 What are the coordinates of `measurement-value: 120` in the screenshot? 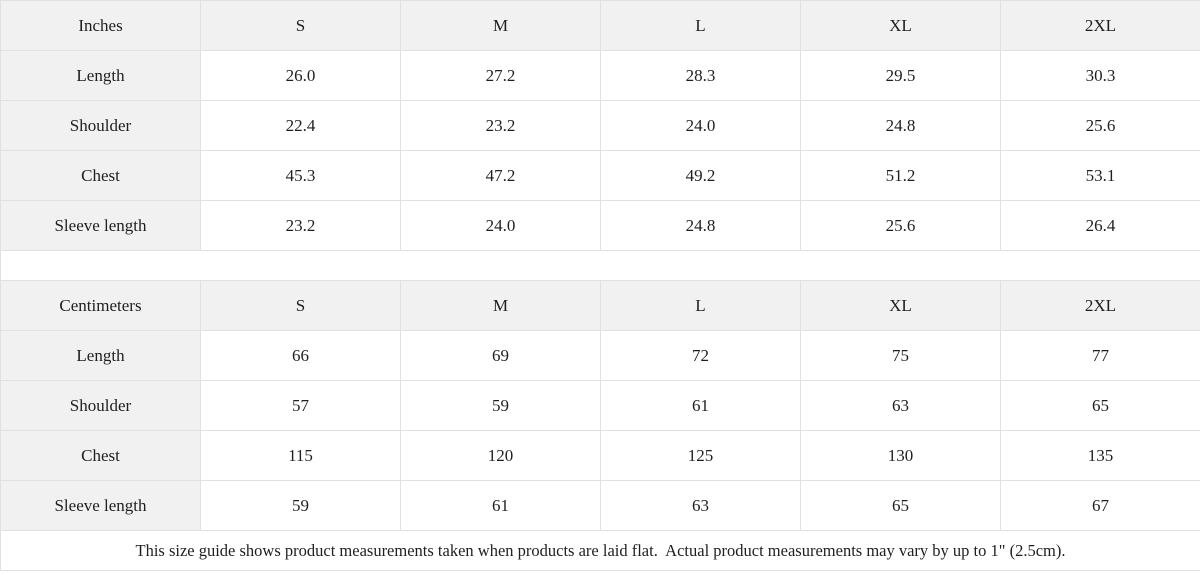 It's located at (500, 455).